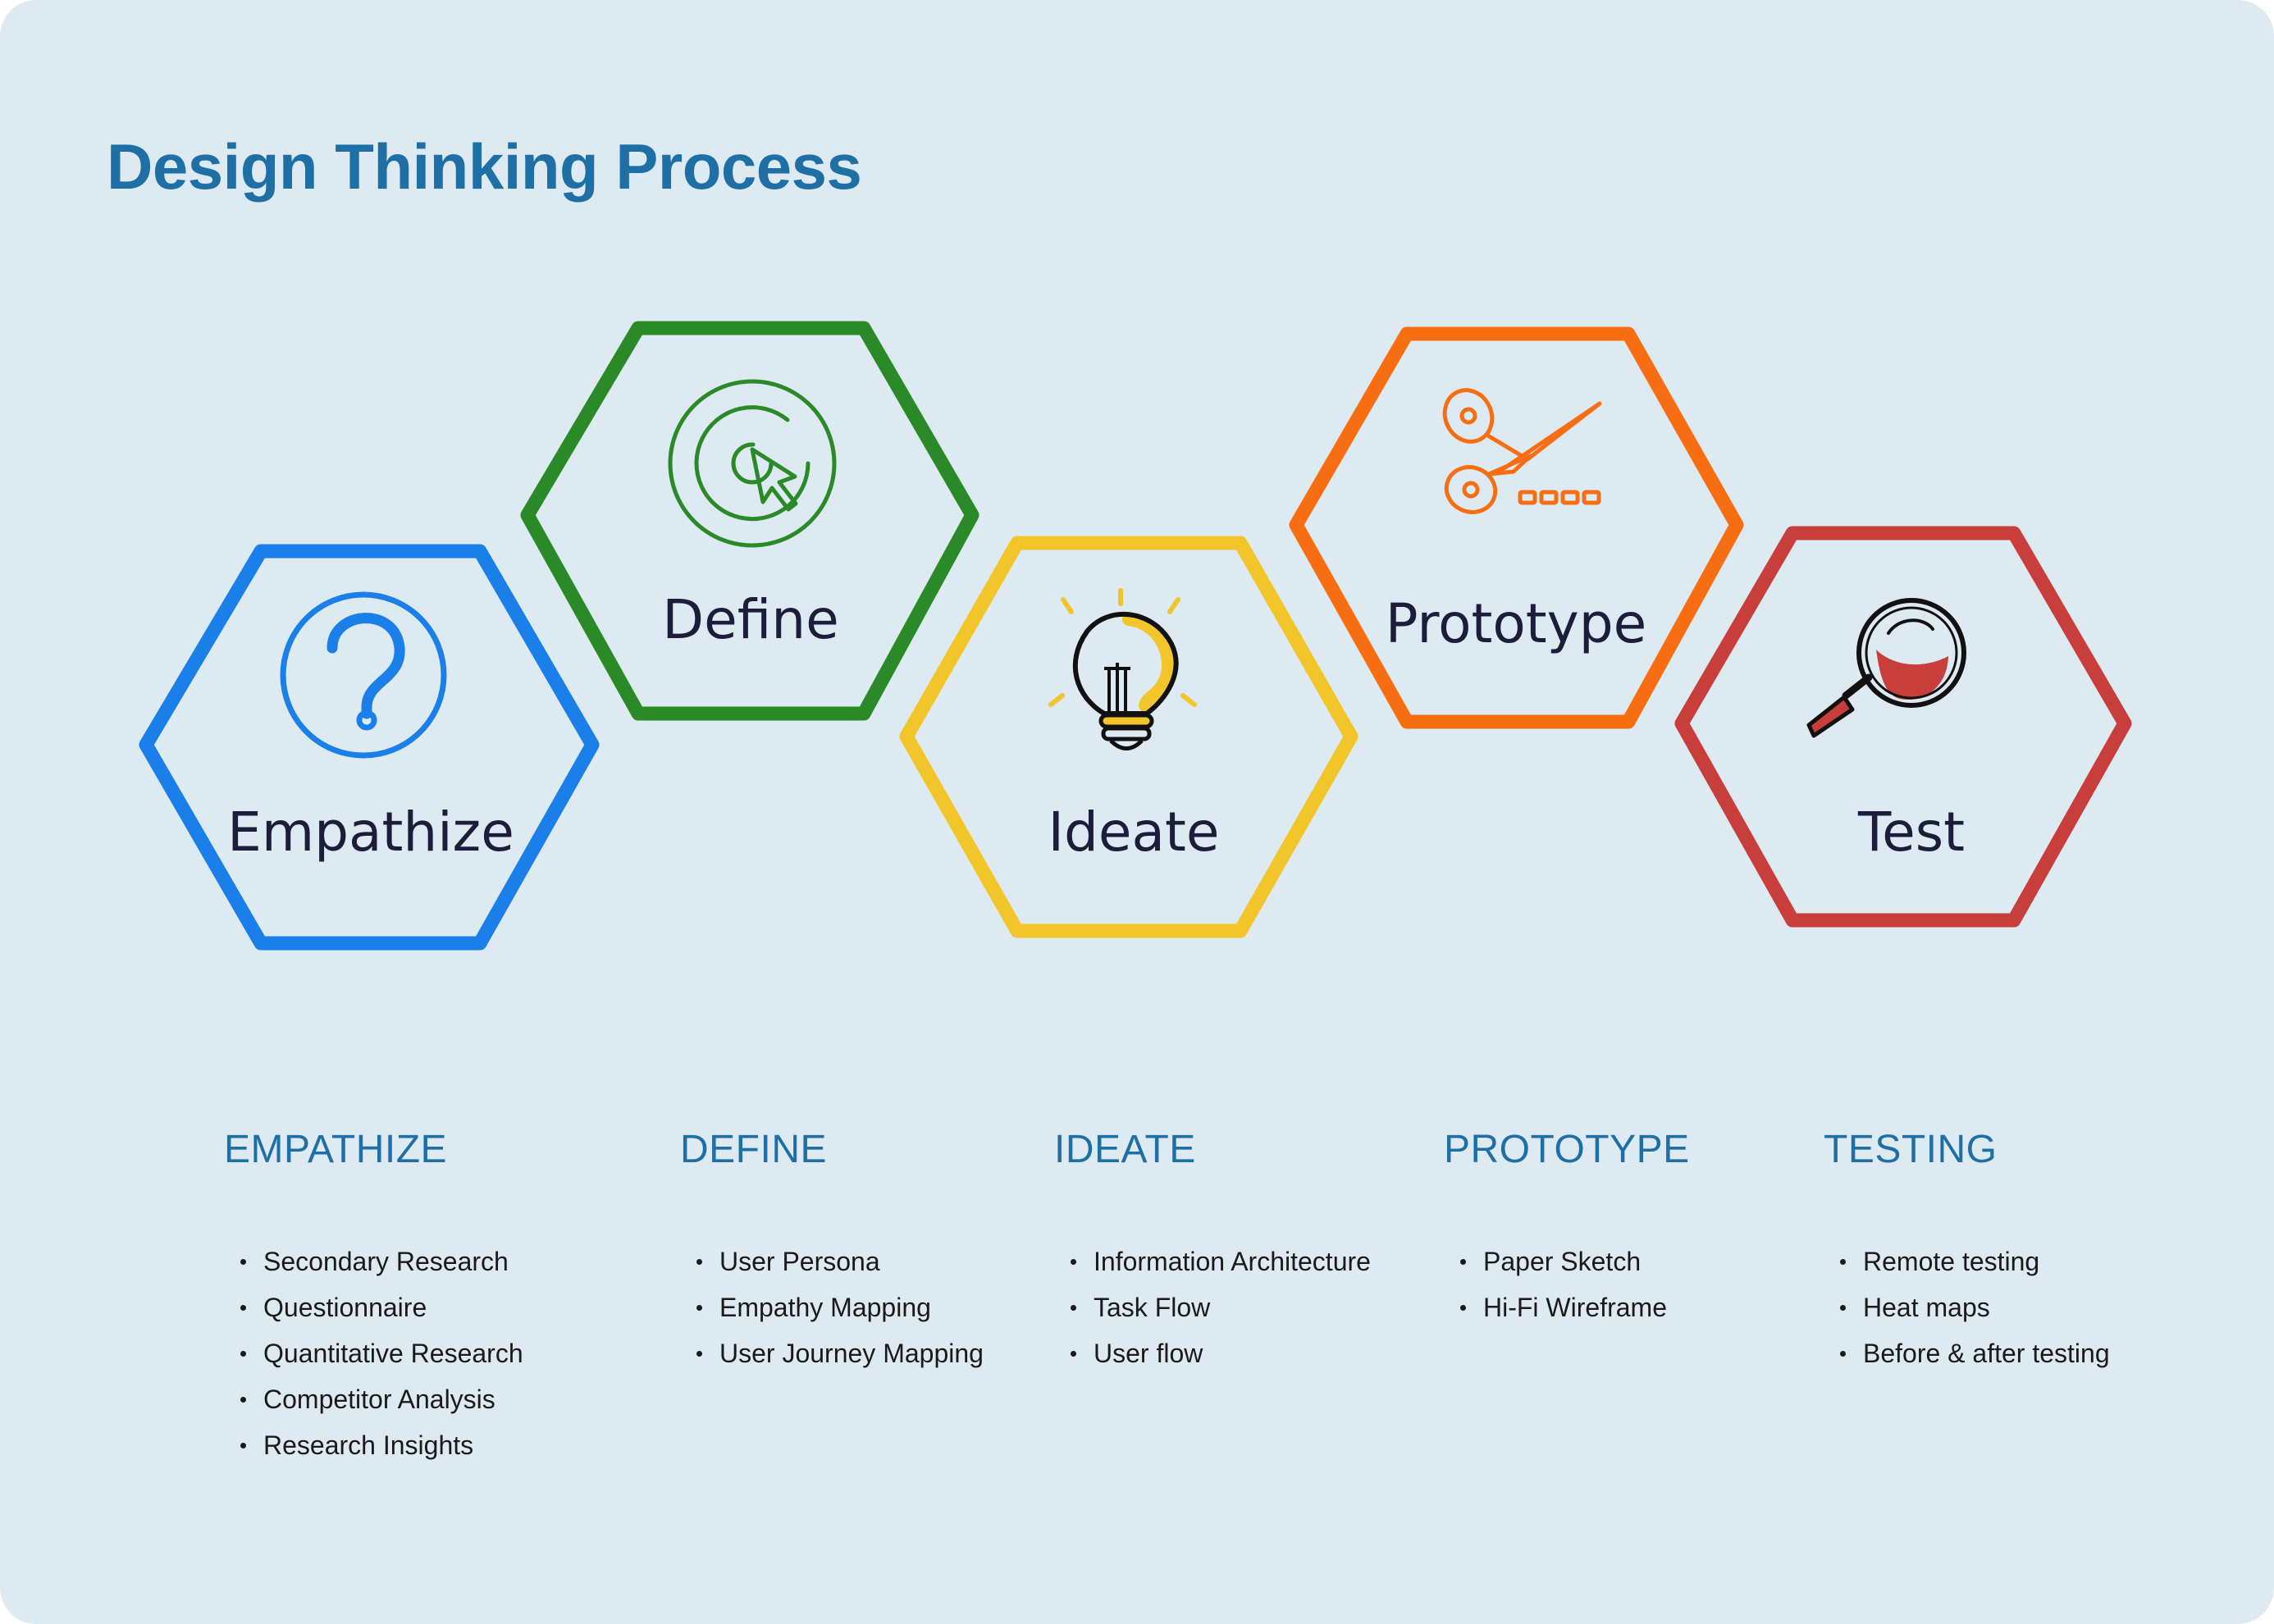 Image resolution: width=2274 pixels, height=1624 pixels. Describe the element at coordinates (1567, 1149) in the screenshot. I see `column-heading: PROTOTYPE` at that location.